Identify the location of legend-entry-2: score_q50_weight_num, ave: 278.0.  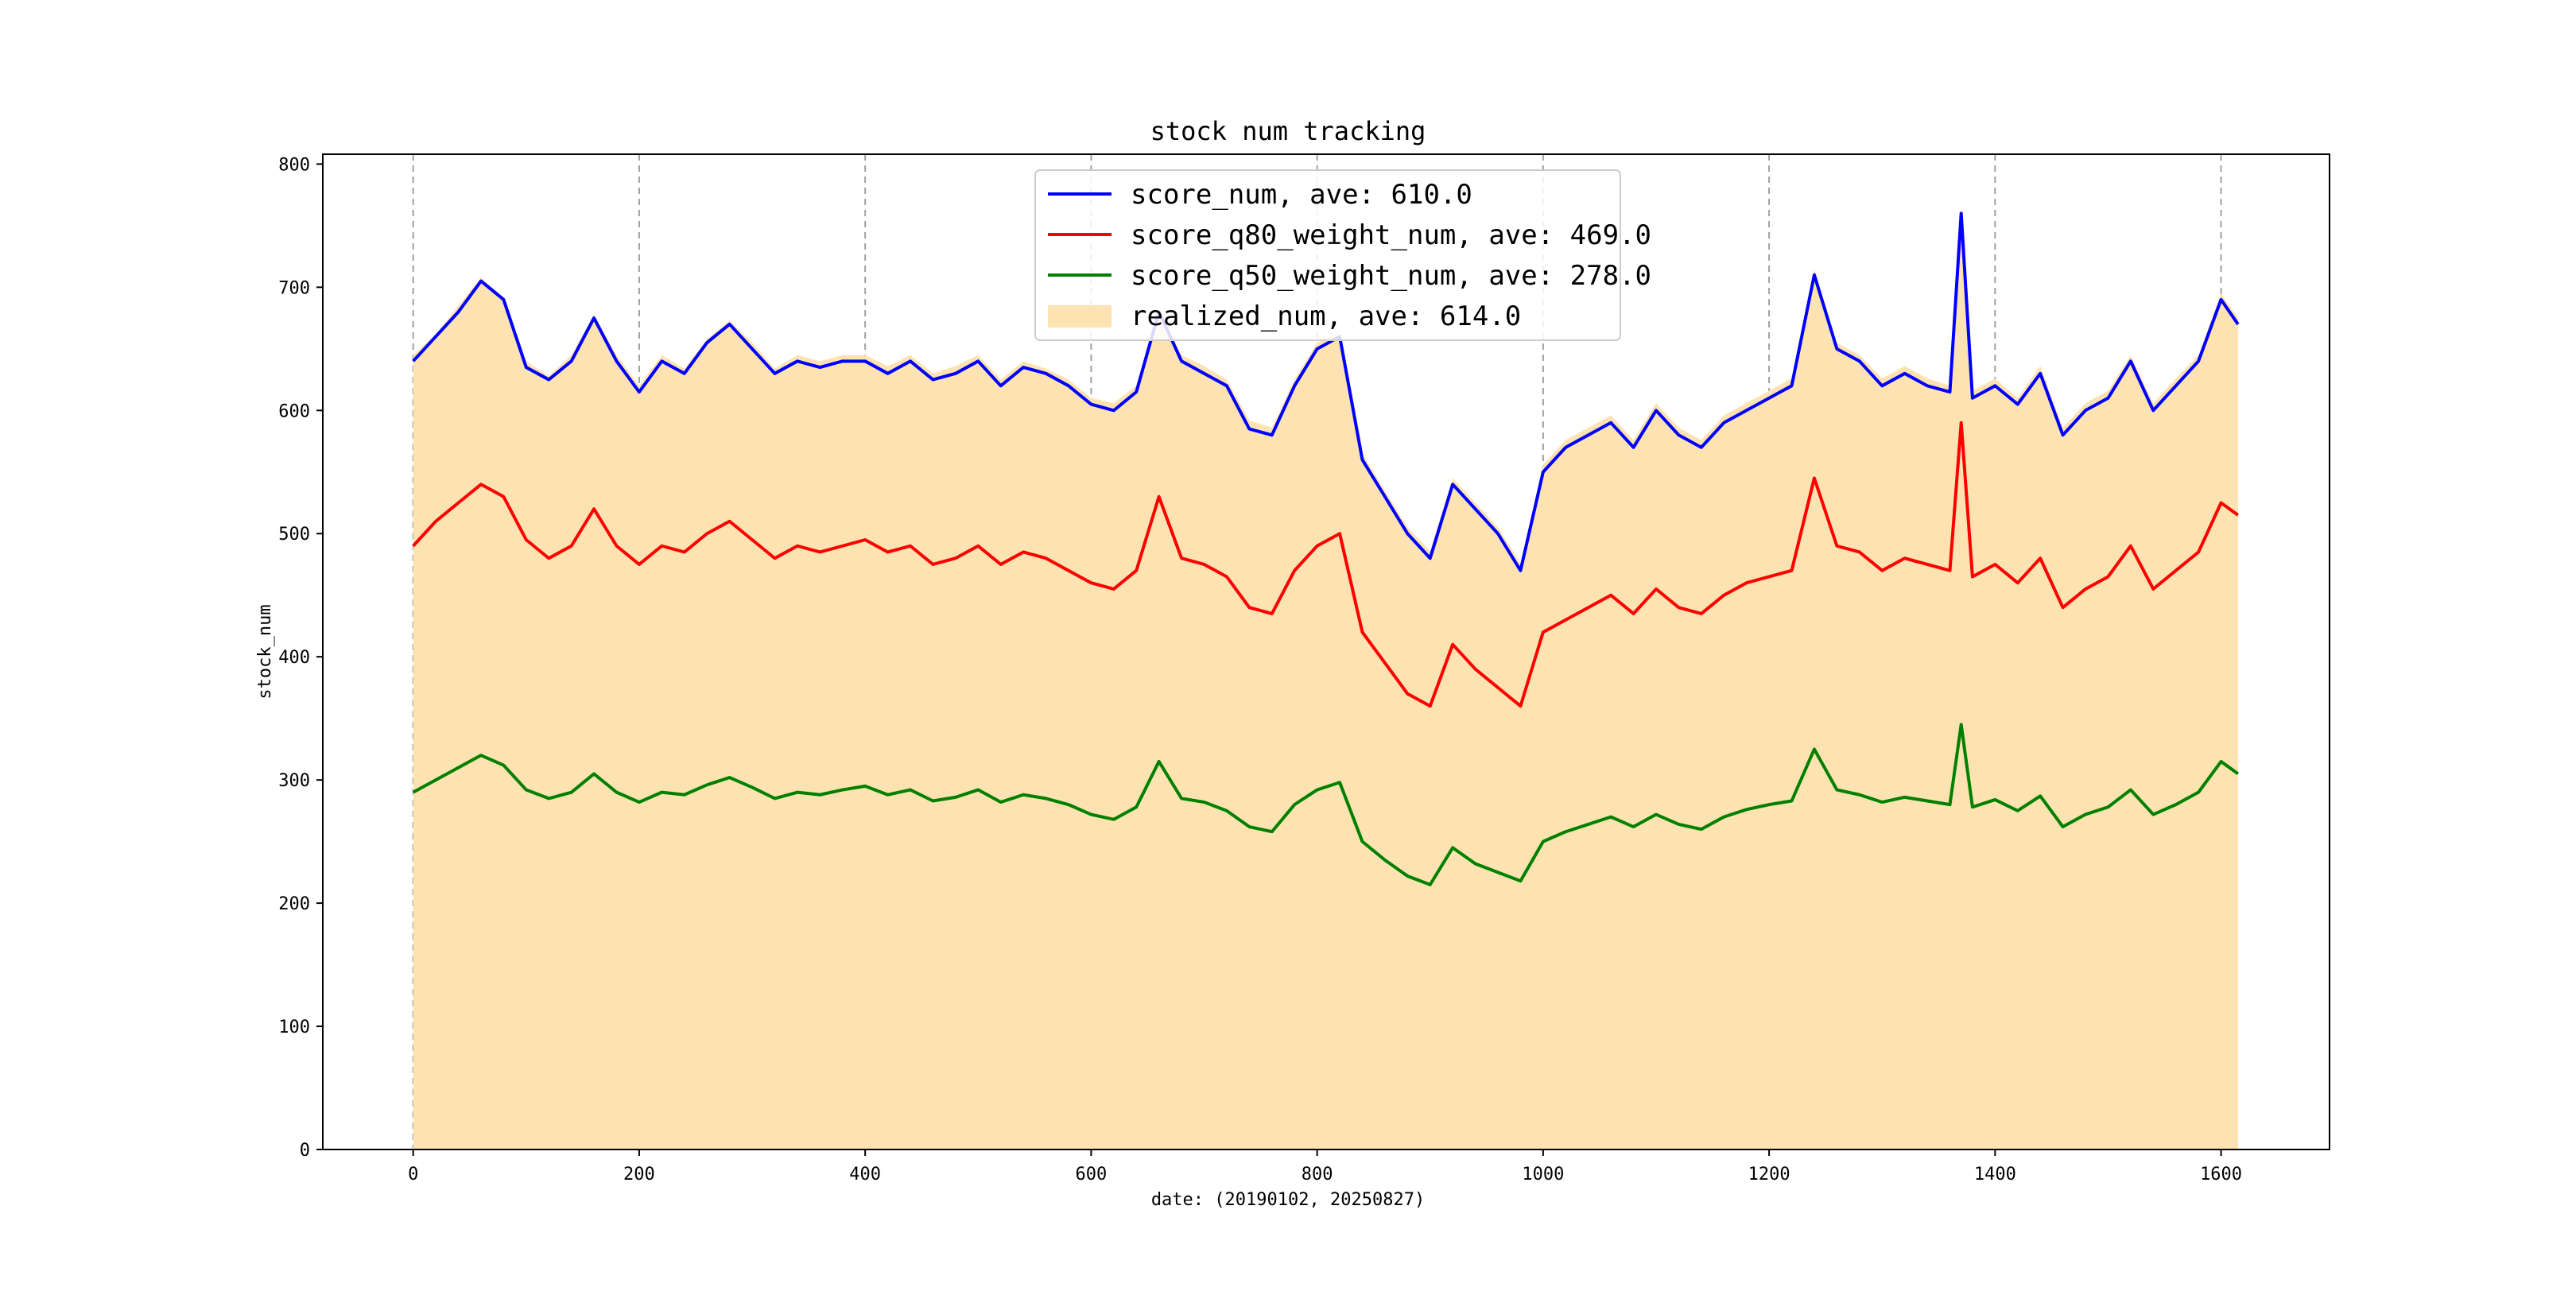
(1391, 276).